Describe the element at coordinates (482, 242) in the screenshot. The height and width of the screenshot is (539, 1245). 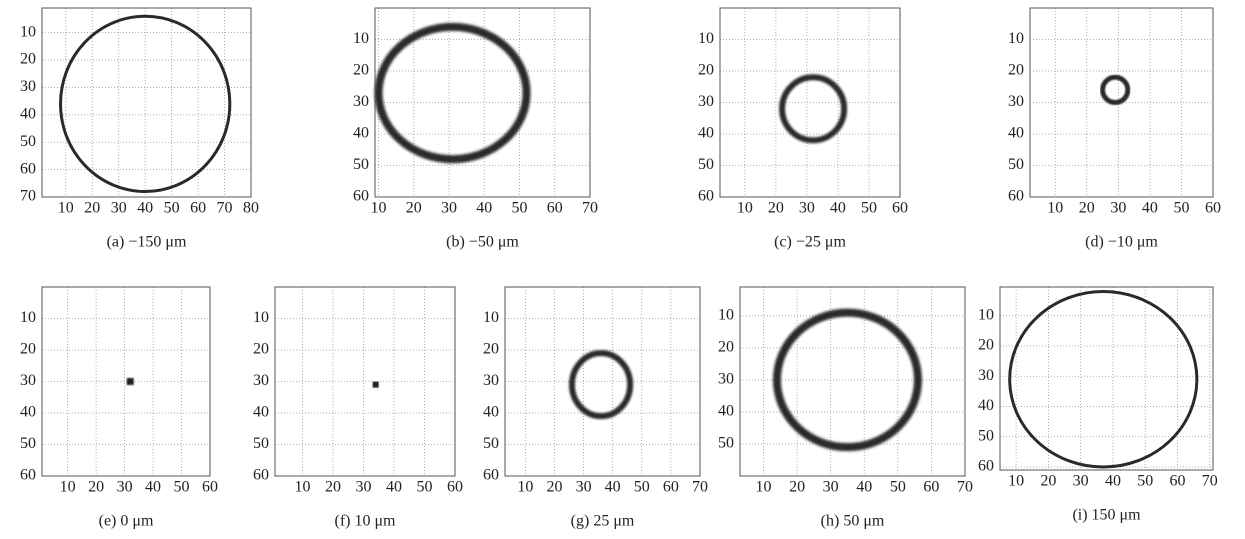
I see `caption: (b) −50 μm` at that location.